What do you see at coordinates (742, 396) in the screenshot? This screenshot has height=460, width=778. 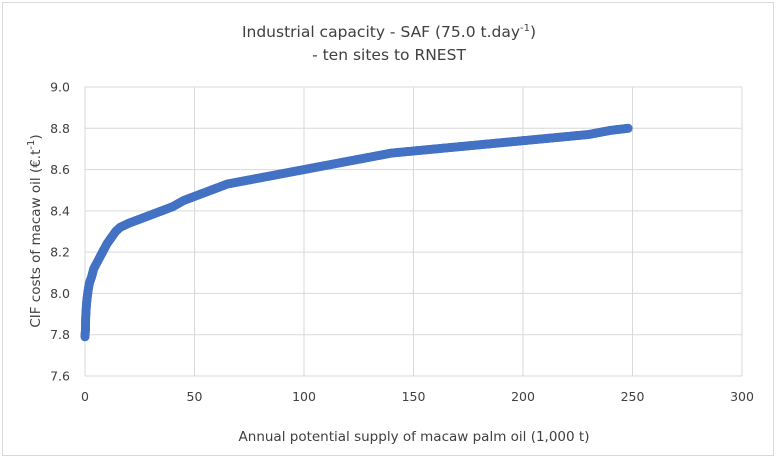 I see `x-tick-label: 300` at bounding box center [742, 396].